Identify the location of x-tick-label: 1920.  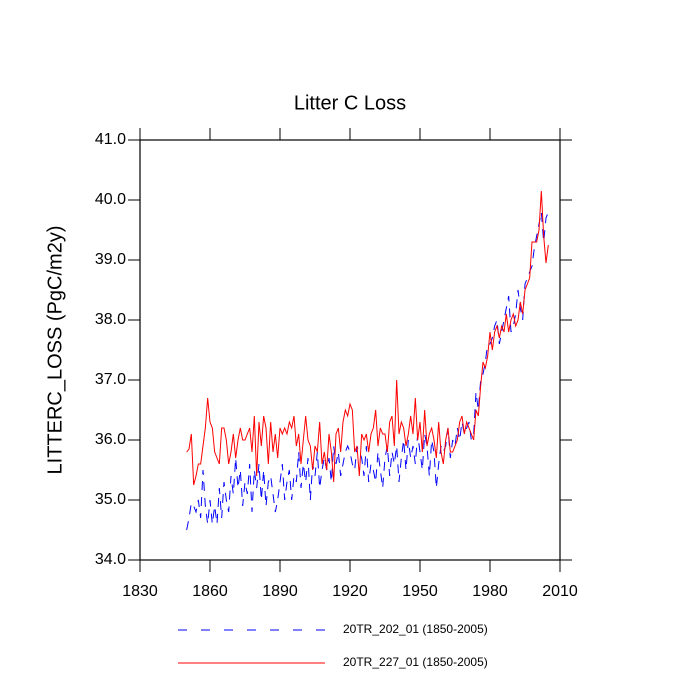
(350, 591).